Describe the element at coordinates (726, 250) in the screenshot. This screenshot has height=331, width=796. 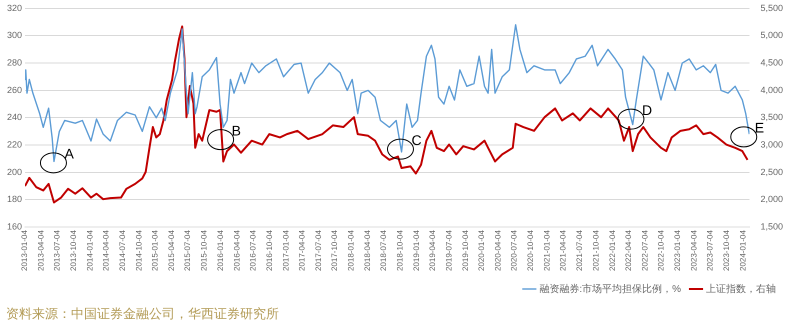
I see `x-tick-label: 2023-10-04` at that location.